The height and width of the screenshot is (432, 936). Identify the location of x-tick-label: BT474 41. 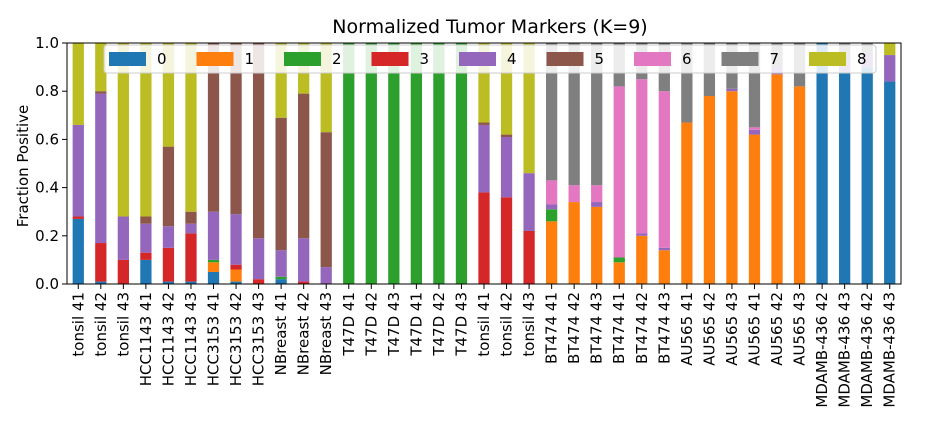
(552, 328).